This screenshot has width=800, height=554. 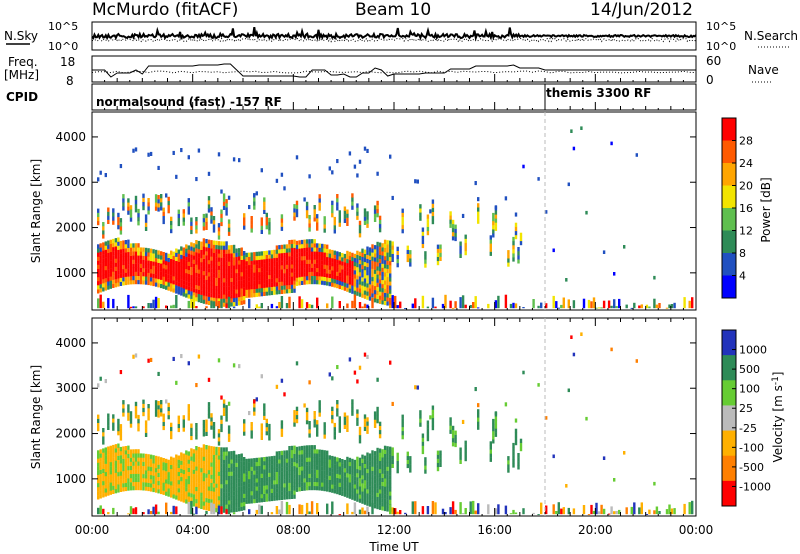 I want to click on nsky-tick-top: 10^5, so click(x=63, y=26).